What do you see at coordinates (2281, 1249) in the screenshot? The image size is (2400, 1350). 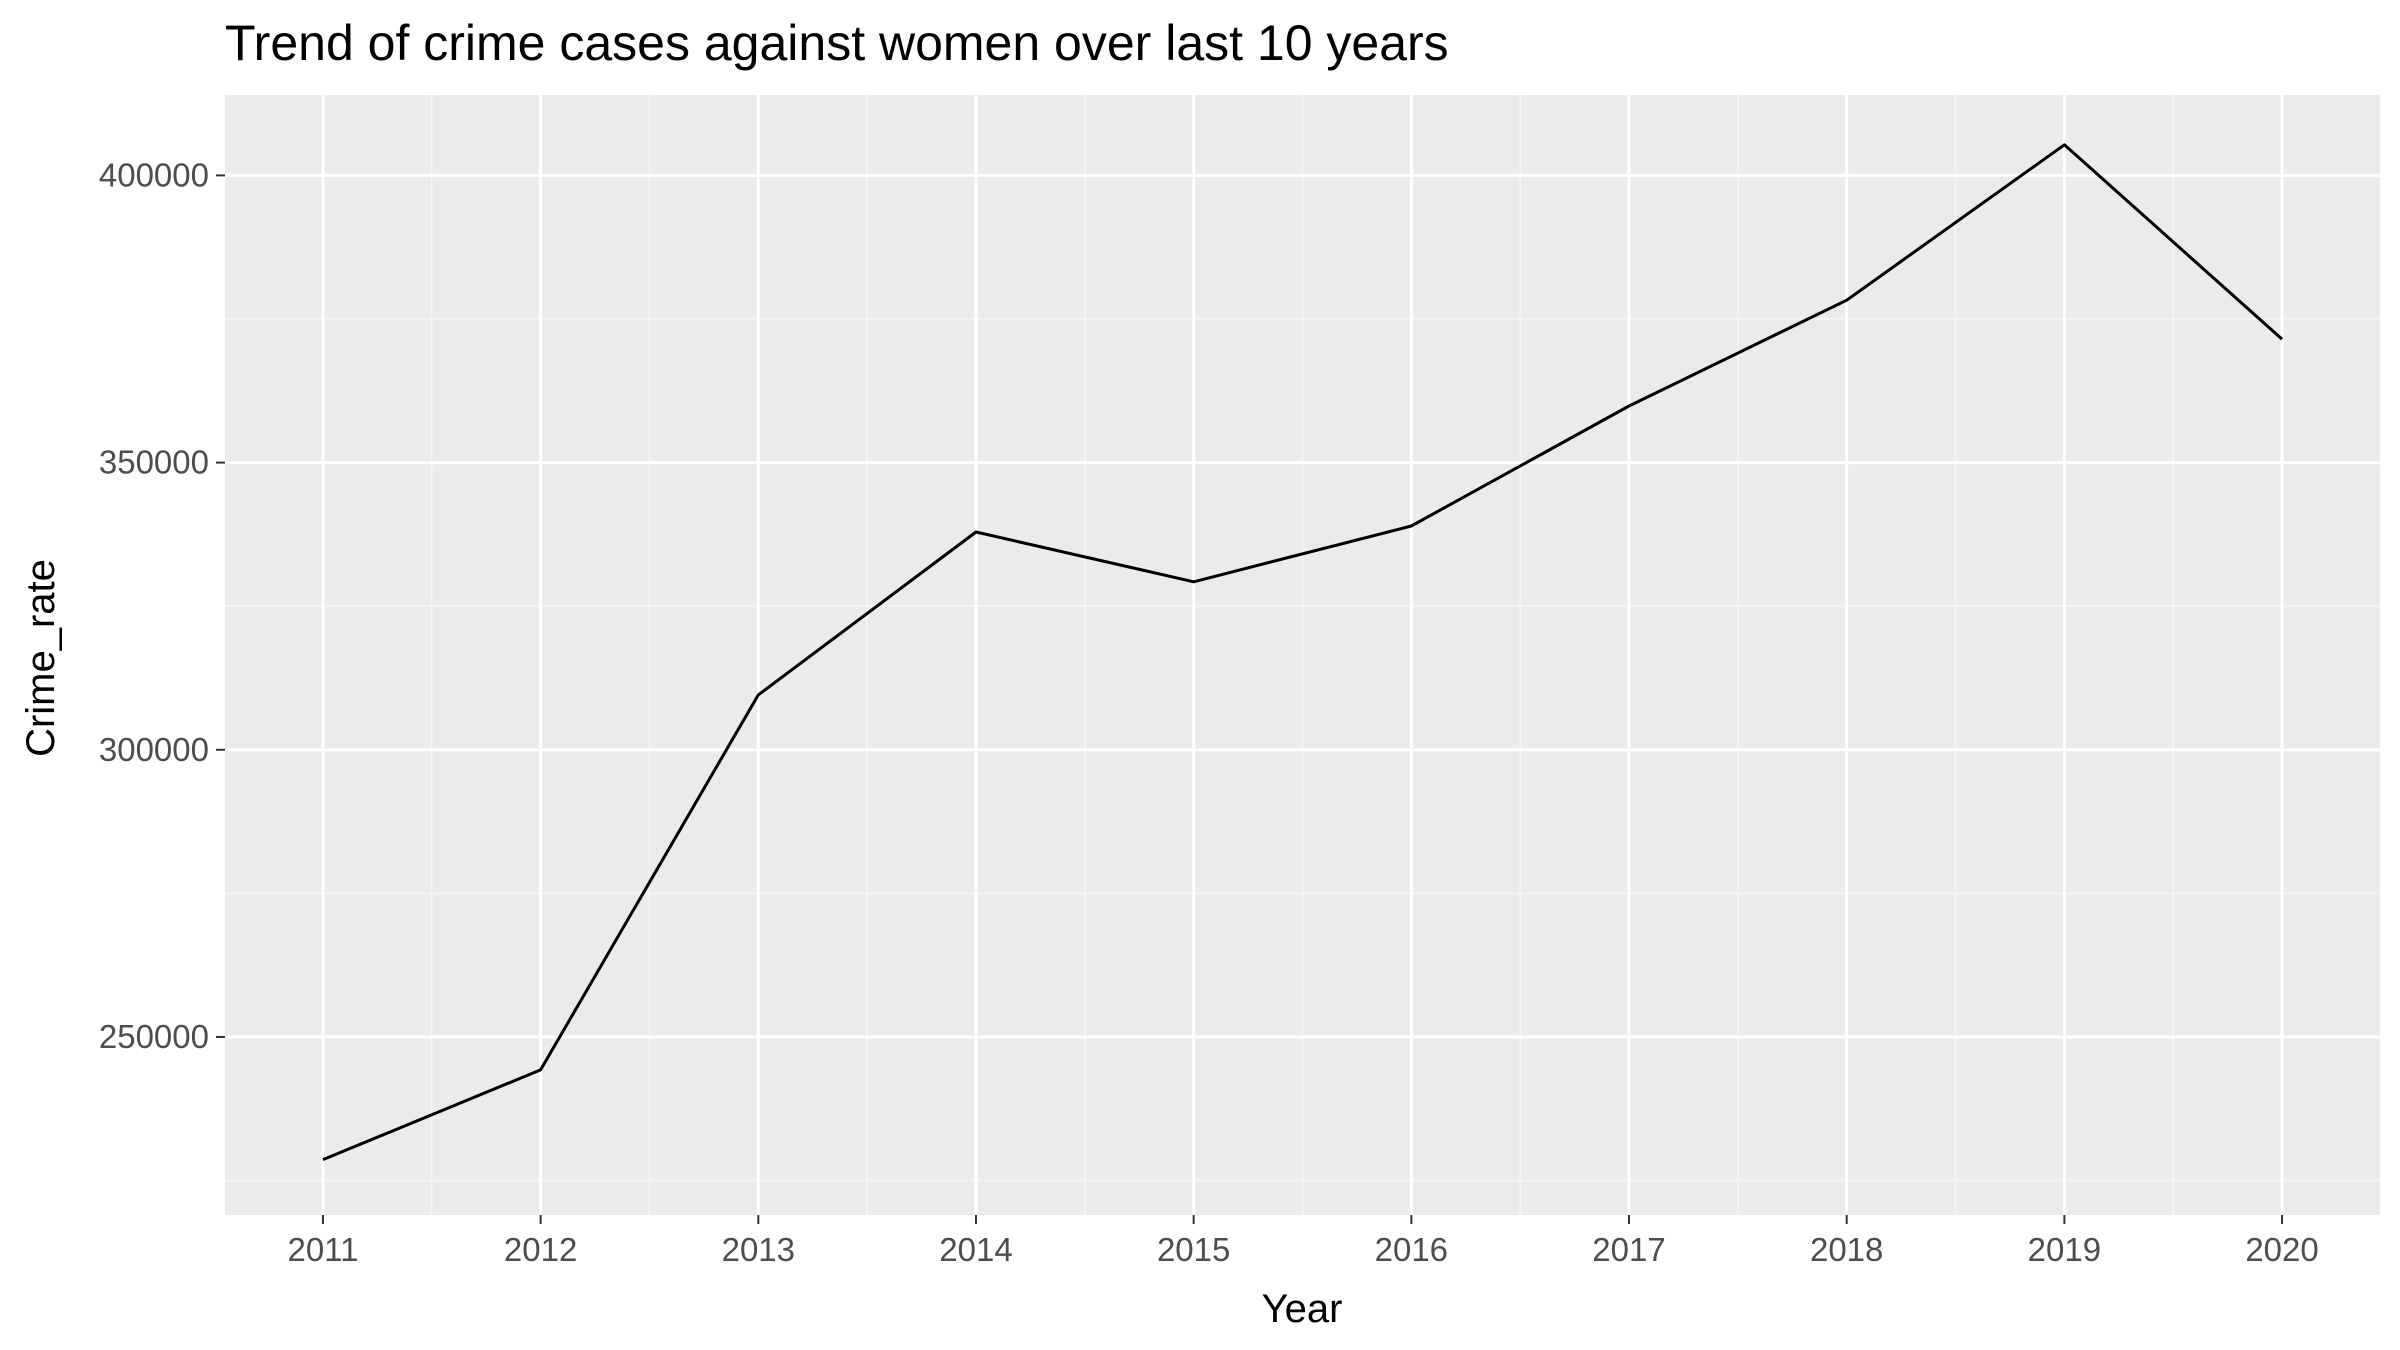 I see `x-tick-label-9: 2020` at bounding box center [2281, 1249].